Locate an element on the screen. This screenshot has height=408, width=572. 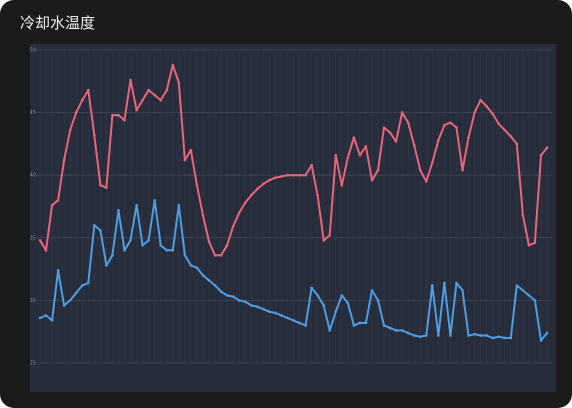
chart-title: 冷却水温度 is located at coordinates (58, 23).